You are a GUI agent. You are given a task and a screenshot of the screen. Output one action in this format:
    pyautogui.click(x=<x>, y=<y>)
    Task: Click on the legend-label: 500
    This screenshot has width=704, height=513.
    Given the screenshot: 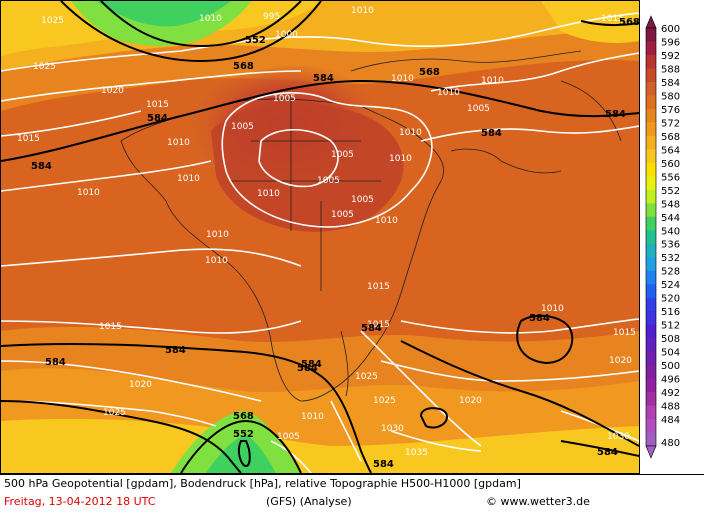 What is the action you would take?
    pyautogui.click(x=670, y=366)
    